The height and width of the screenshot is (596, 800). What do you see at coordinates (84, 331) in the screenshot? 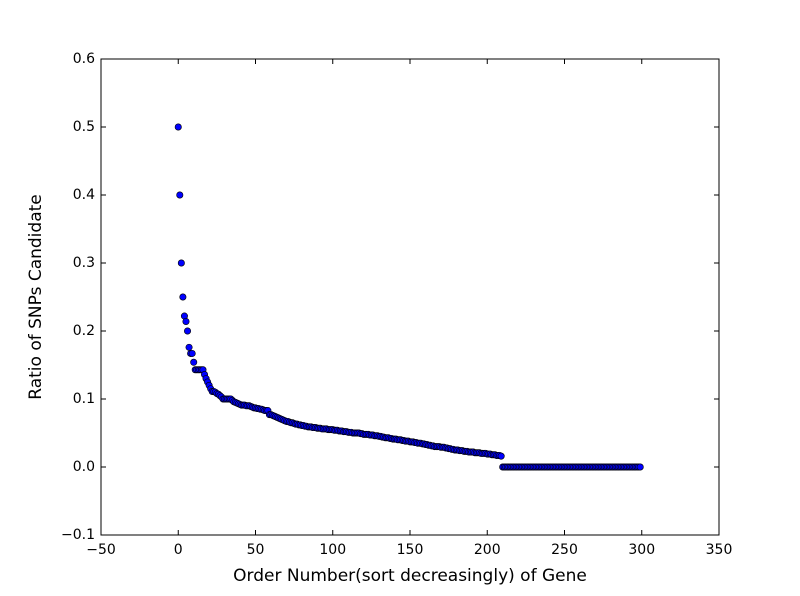
I see `y-tick-label: 0.2` at bounding box center [84, 331].